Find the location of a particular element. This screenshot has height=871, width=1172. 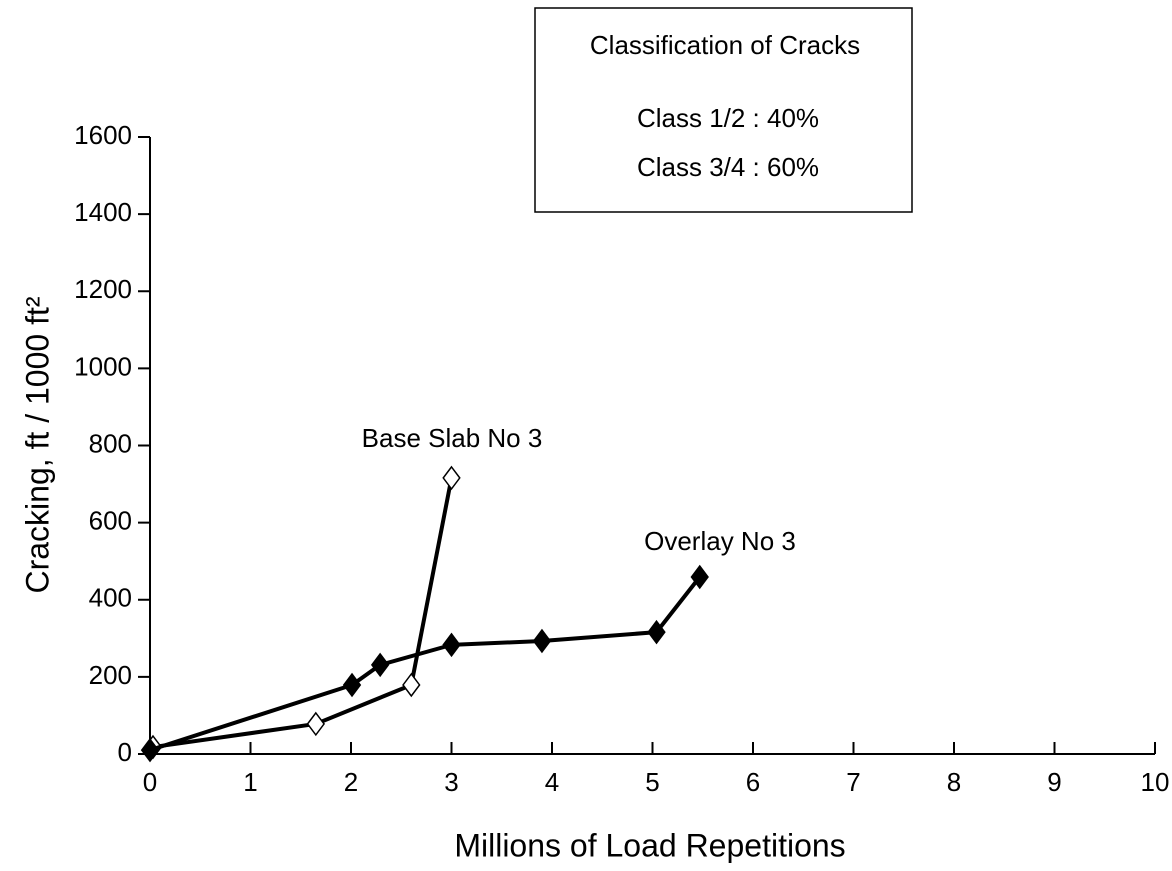

x-tick-label: 4 is located at coordinates (552, 782).